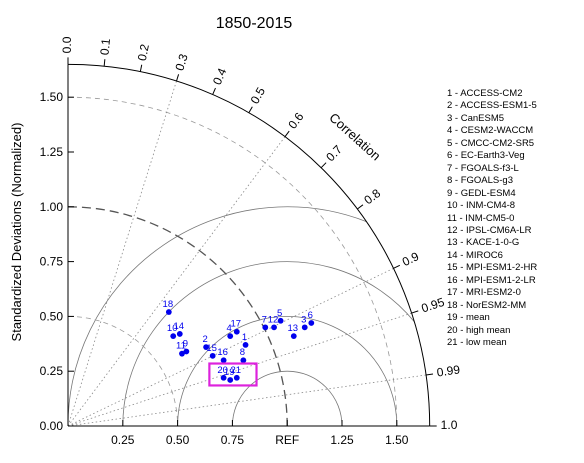 This screenshot has height=463, width=584. Describe the element at coordinates (185, 343) in the screenshot. I see `data-point-label: 9` at that location.